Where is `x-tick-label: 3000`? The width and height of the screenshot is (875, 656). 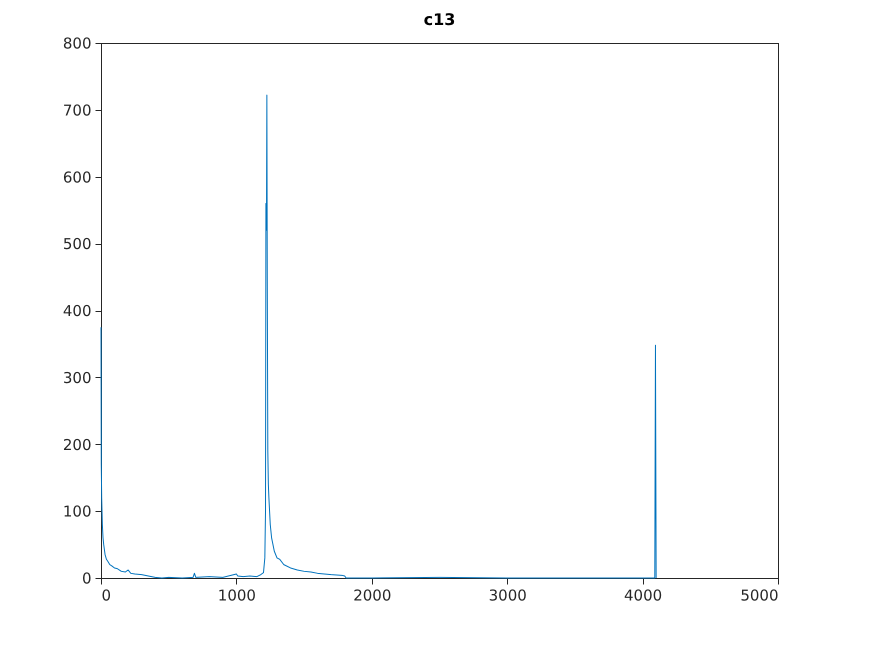 x-tick-label: 3000 is located at coordinates (507, 595).